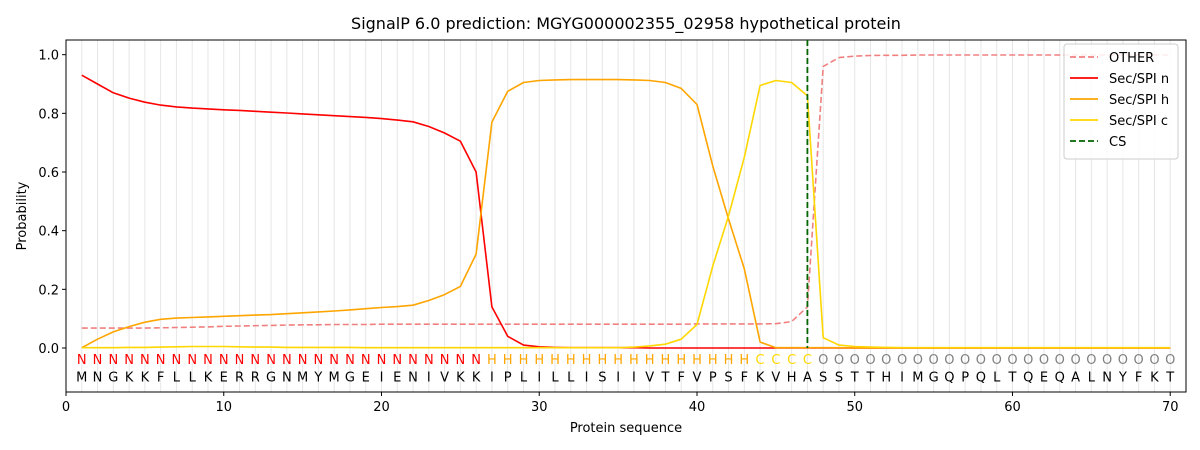 This screenshot has height=450, width=1200. I want to click on x-tick-label: 30, so click(539, 407).